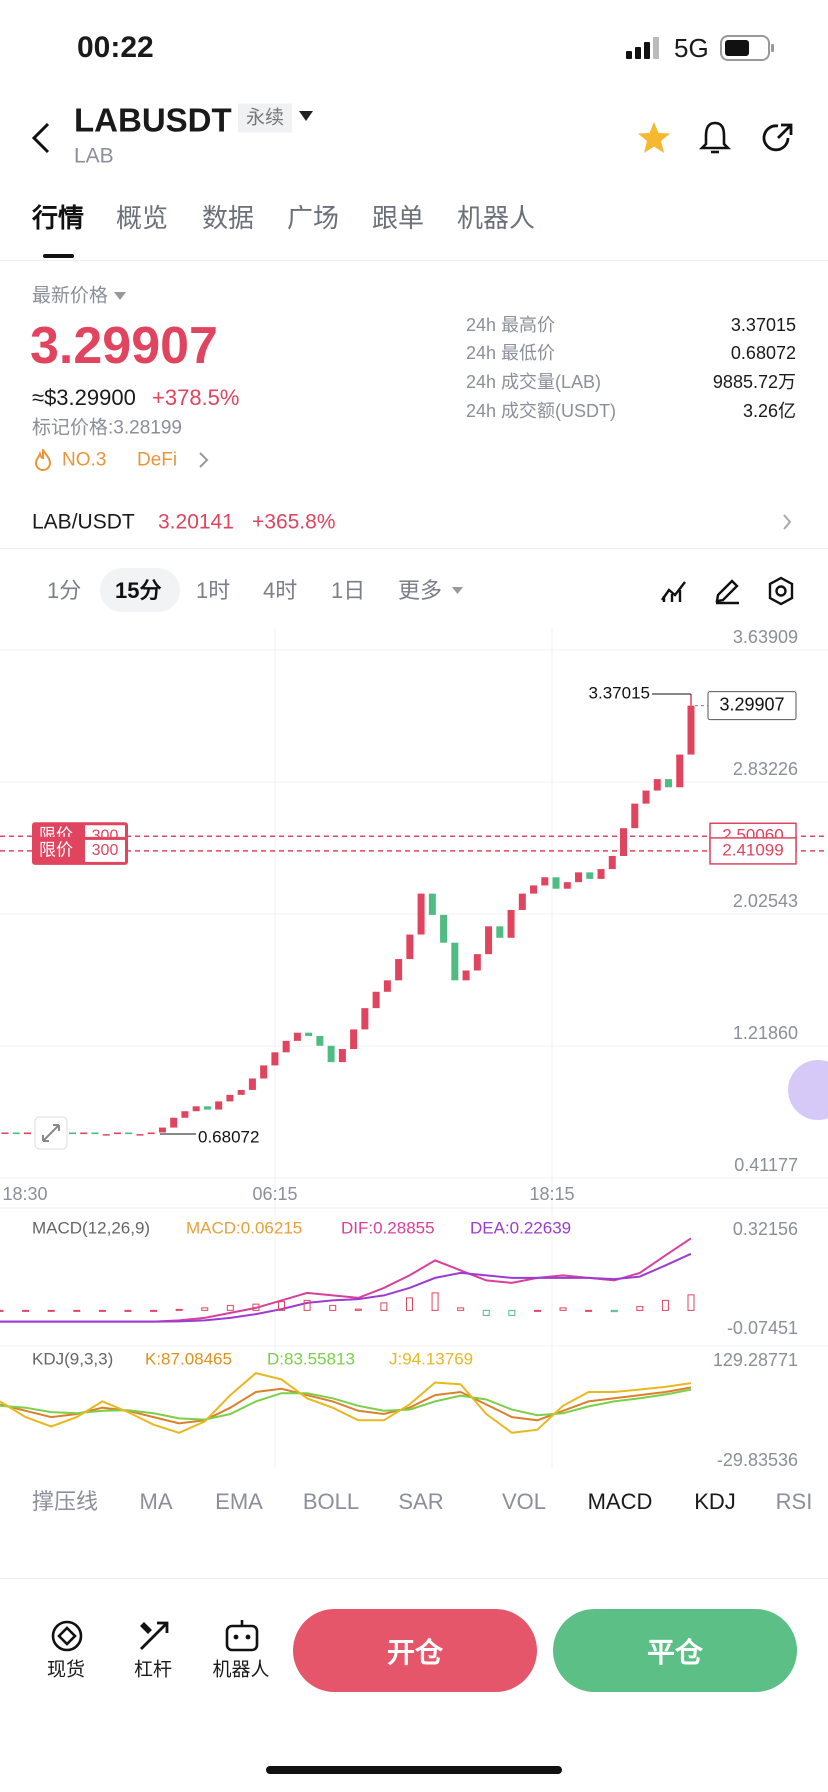 The width and height of the screenshot is (828, 1792). Describe the element at coordinates (331, 1501) in the screenshot. I see `indicator-tab: BOLL` at that location.